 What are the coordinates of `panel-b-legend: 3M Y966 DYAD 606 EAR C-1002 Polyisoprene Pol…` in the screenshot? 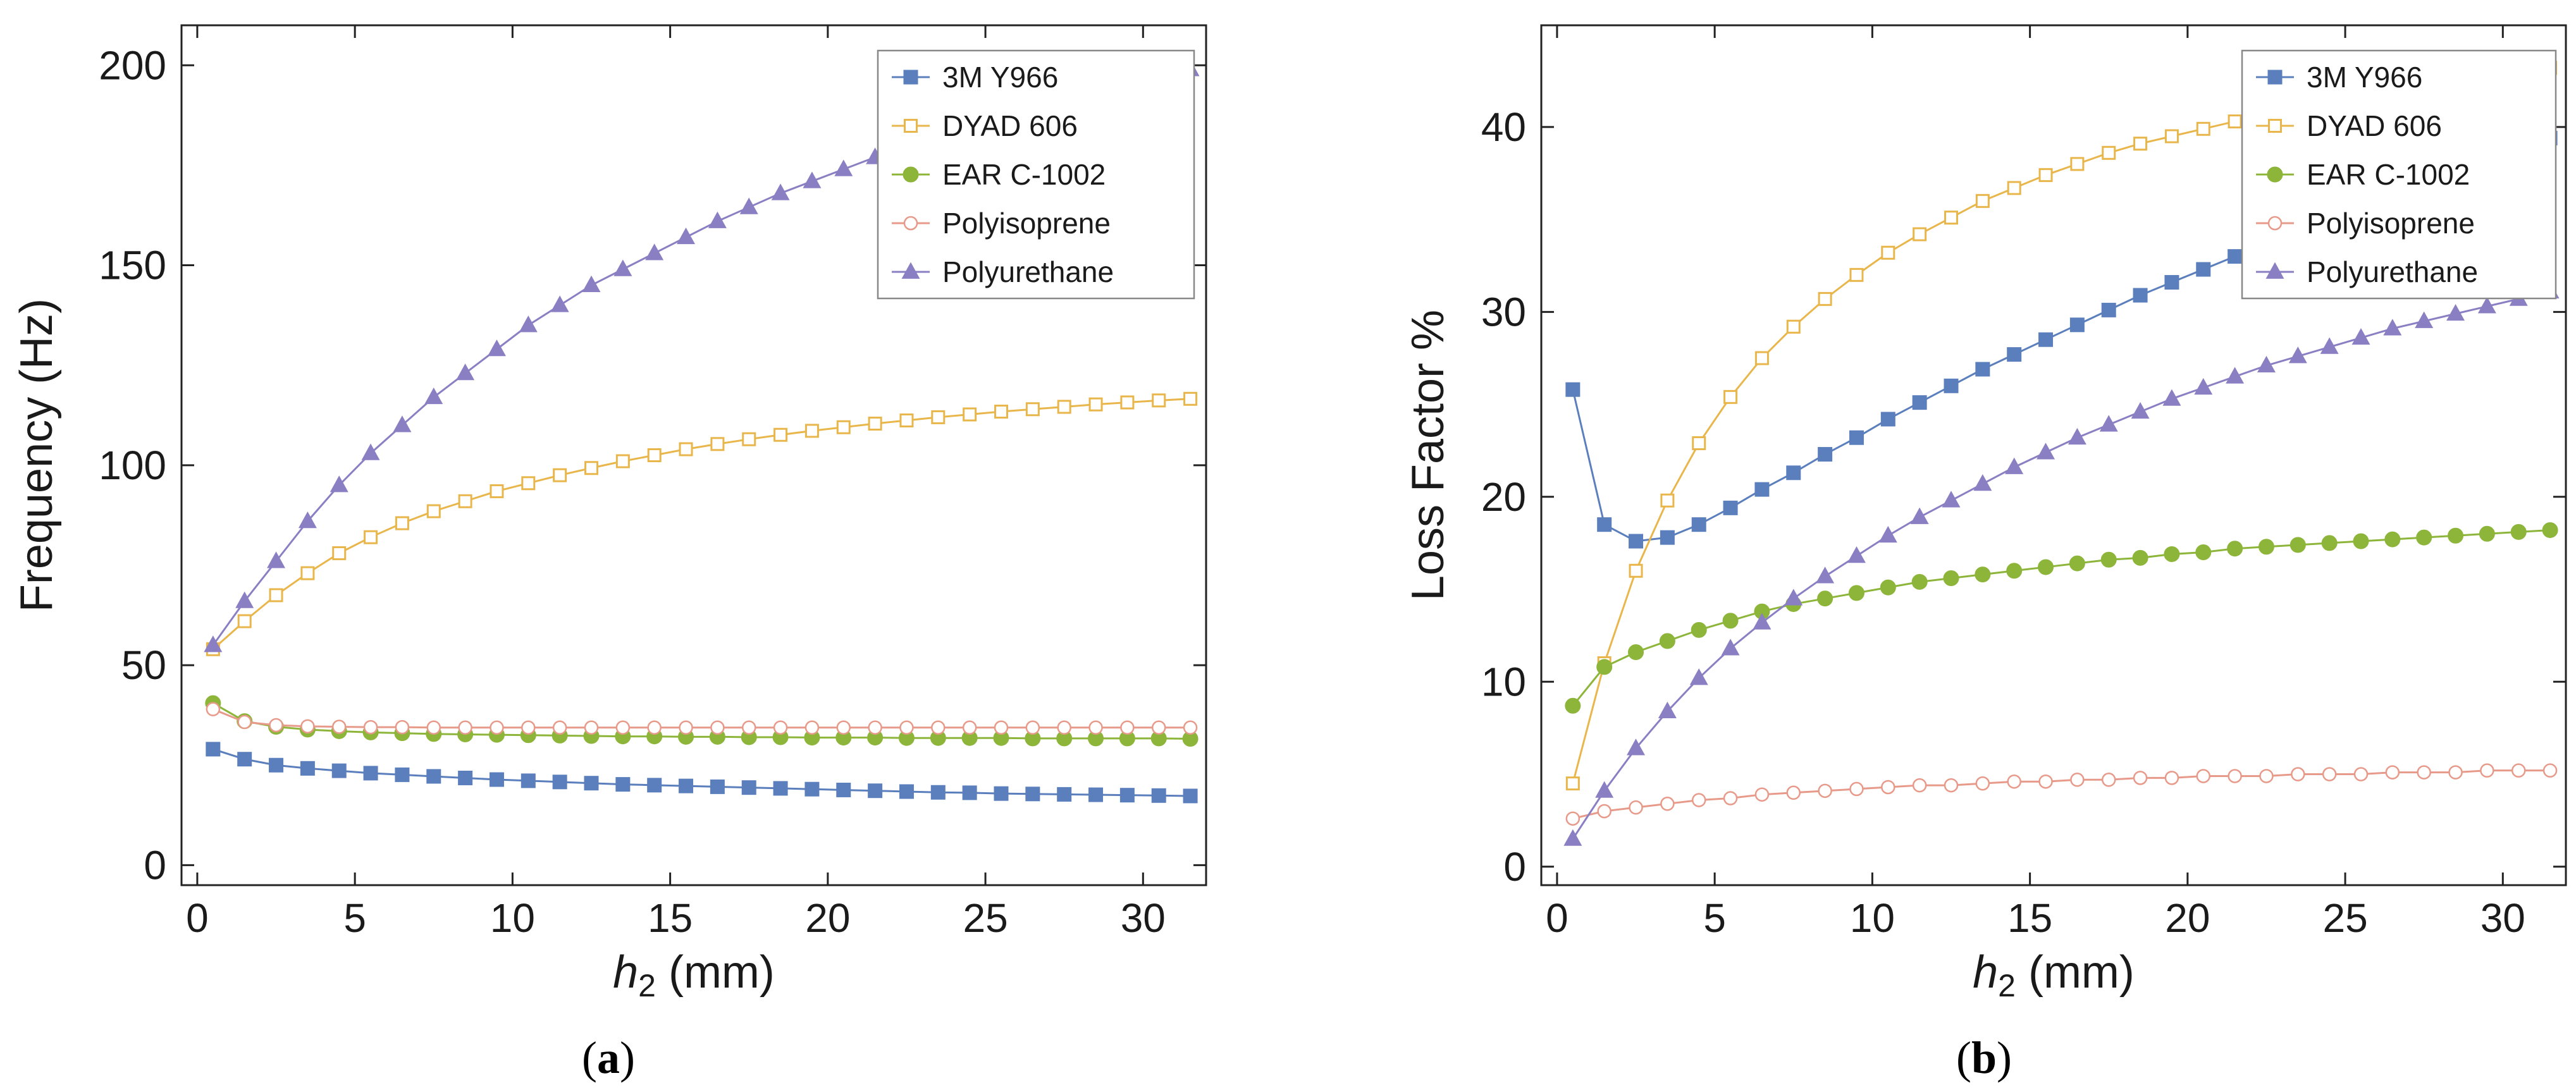 It's located at (2399, 174).